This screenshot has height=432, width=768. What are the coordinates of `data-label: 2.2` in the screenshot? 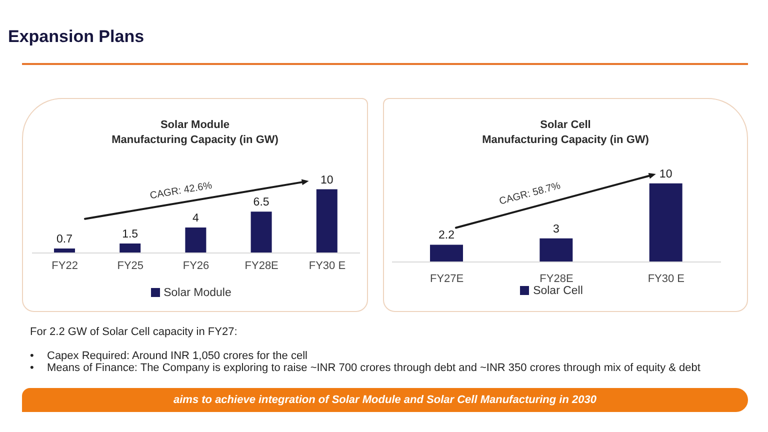 It's located at (446, 236).